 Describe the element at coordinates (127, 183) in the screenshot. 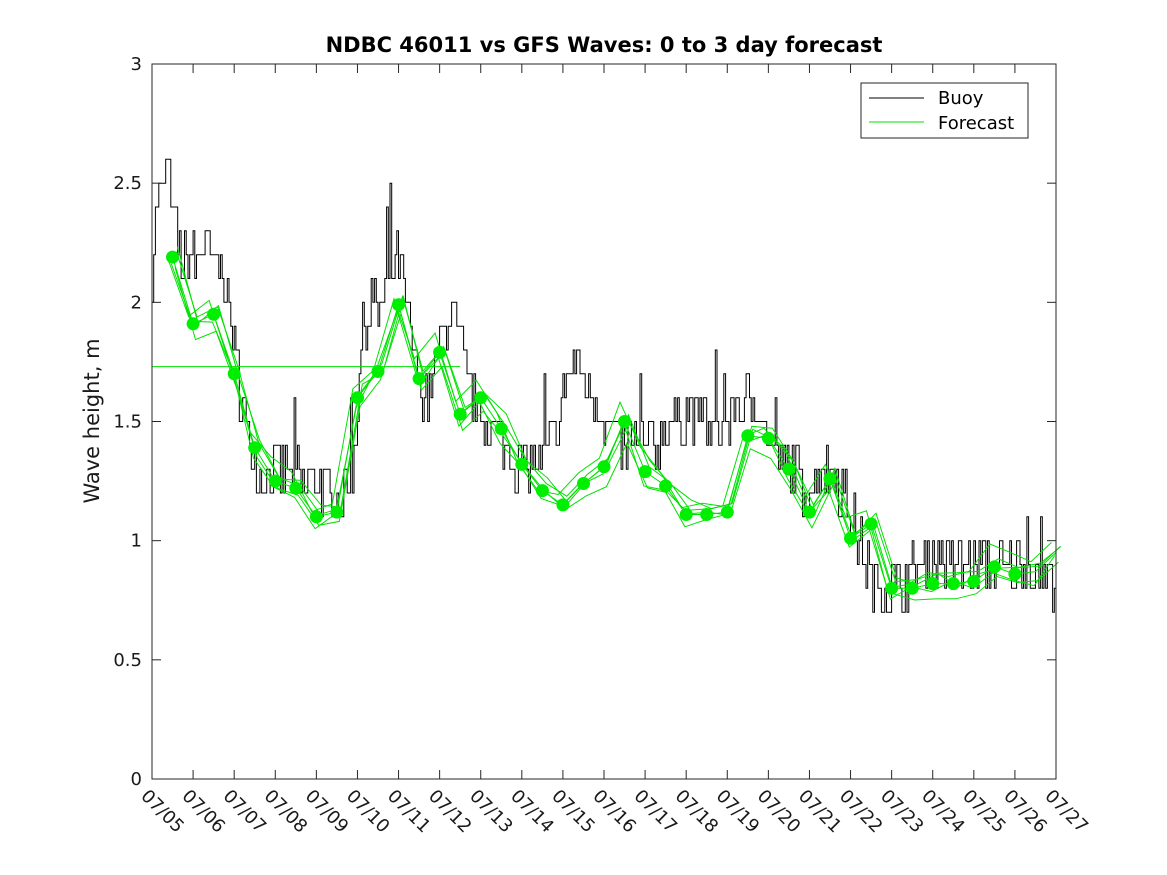

I see `y-tick-label: 2.5` at that location.